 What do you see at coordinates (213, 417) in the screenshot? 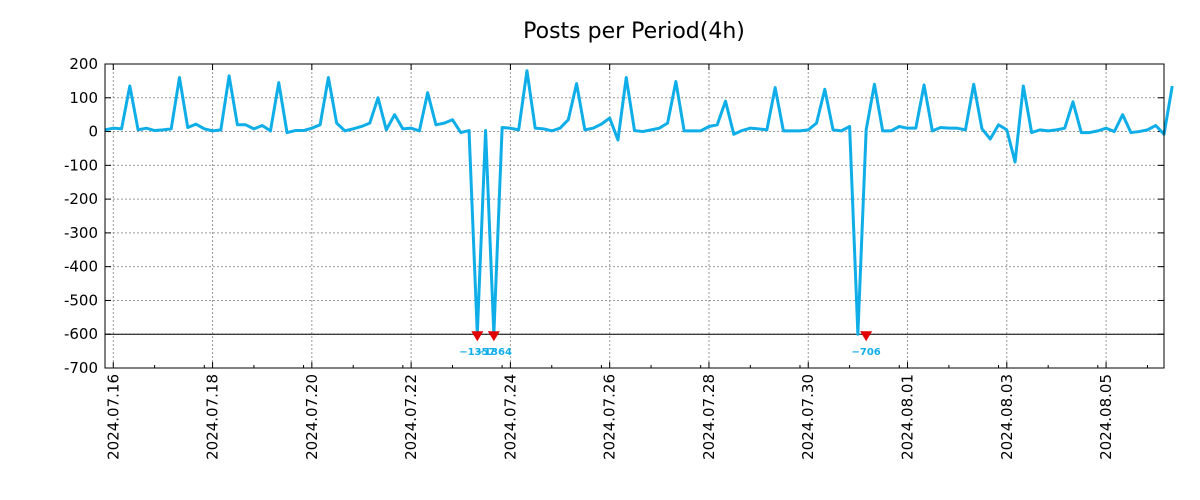
I see `x-tick-label: 2024.07.18` at bounding box center [213, 417].